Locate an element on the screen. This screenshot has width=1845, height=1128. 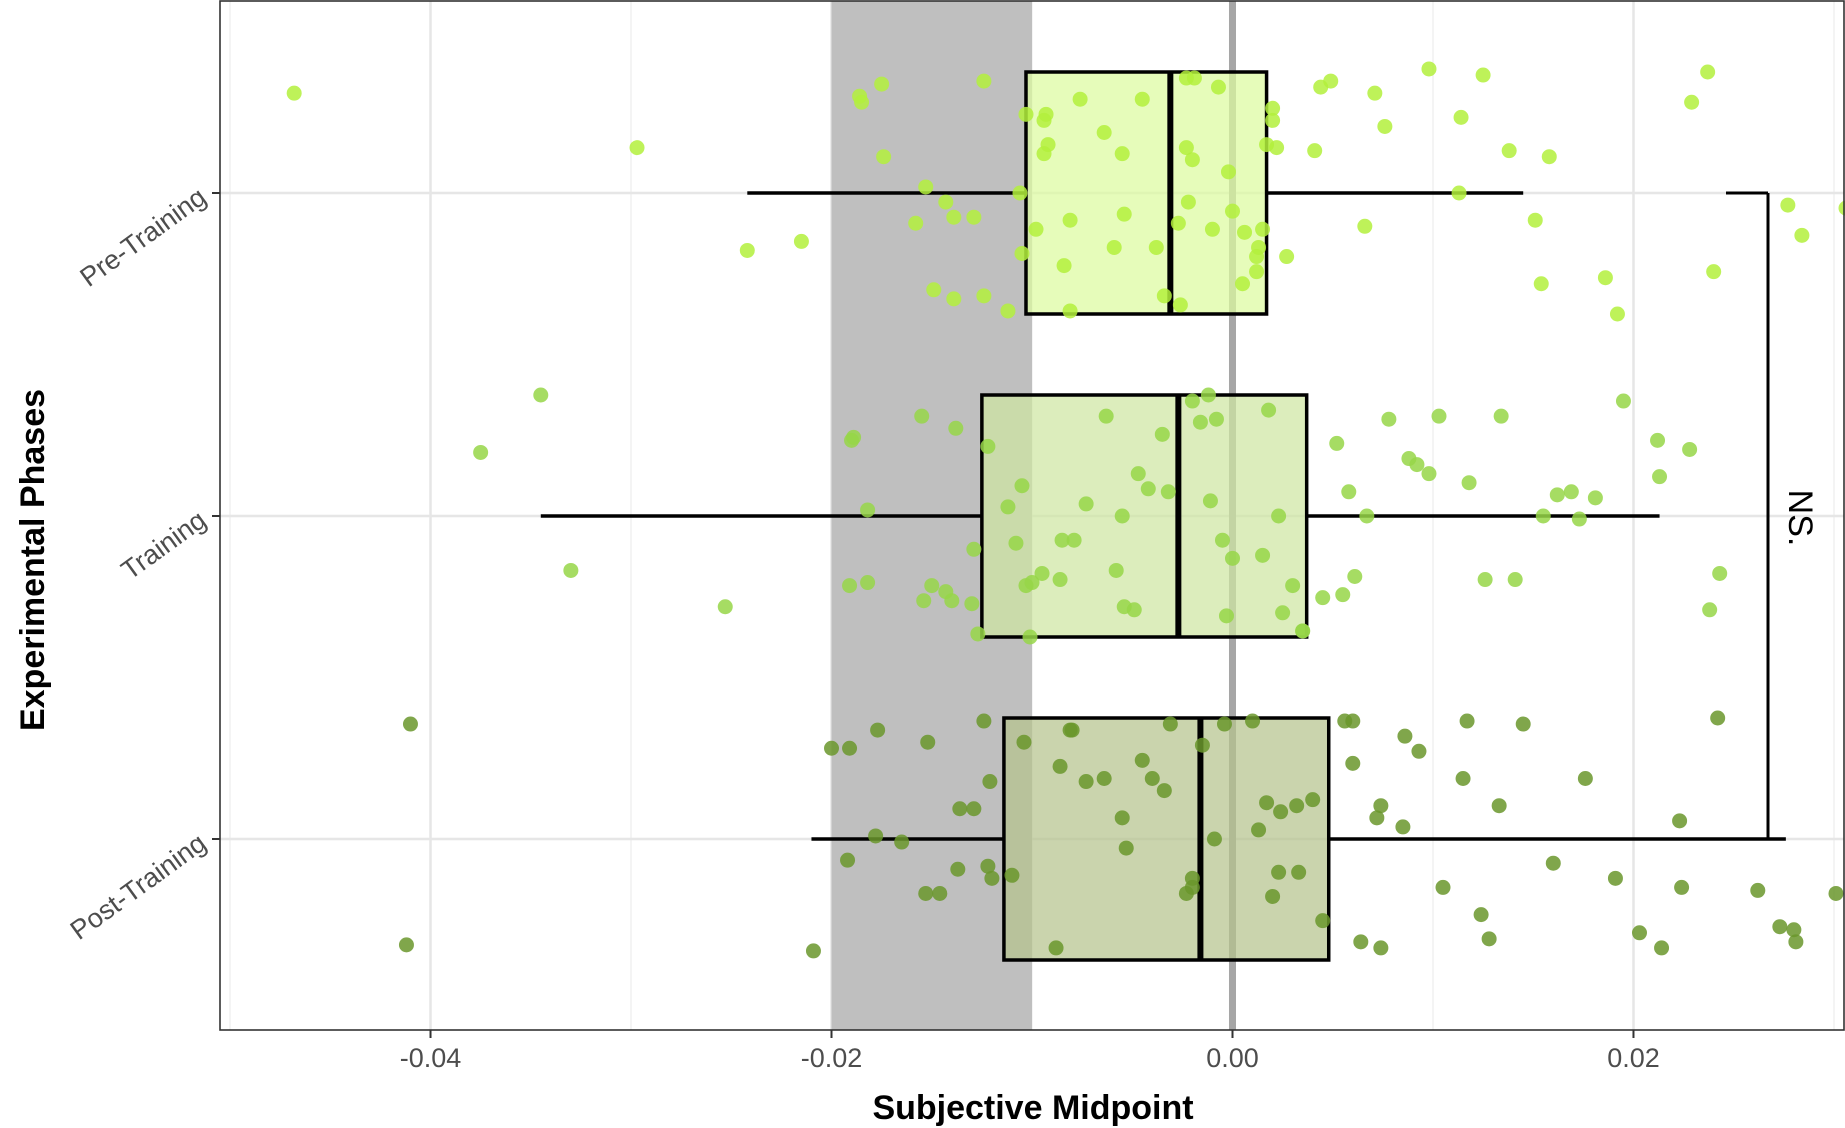
x-tick-label: -0.02 is located at coordinates (832, 1058).